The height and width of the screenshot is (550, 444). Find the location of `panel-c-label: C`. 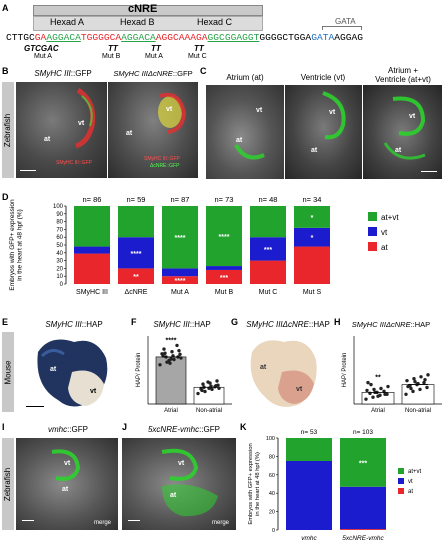

panel-c-label: C is located at coordinates (203, 71).